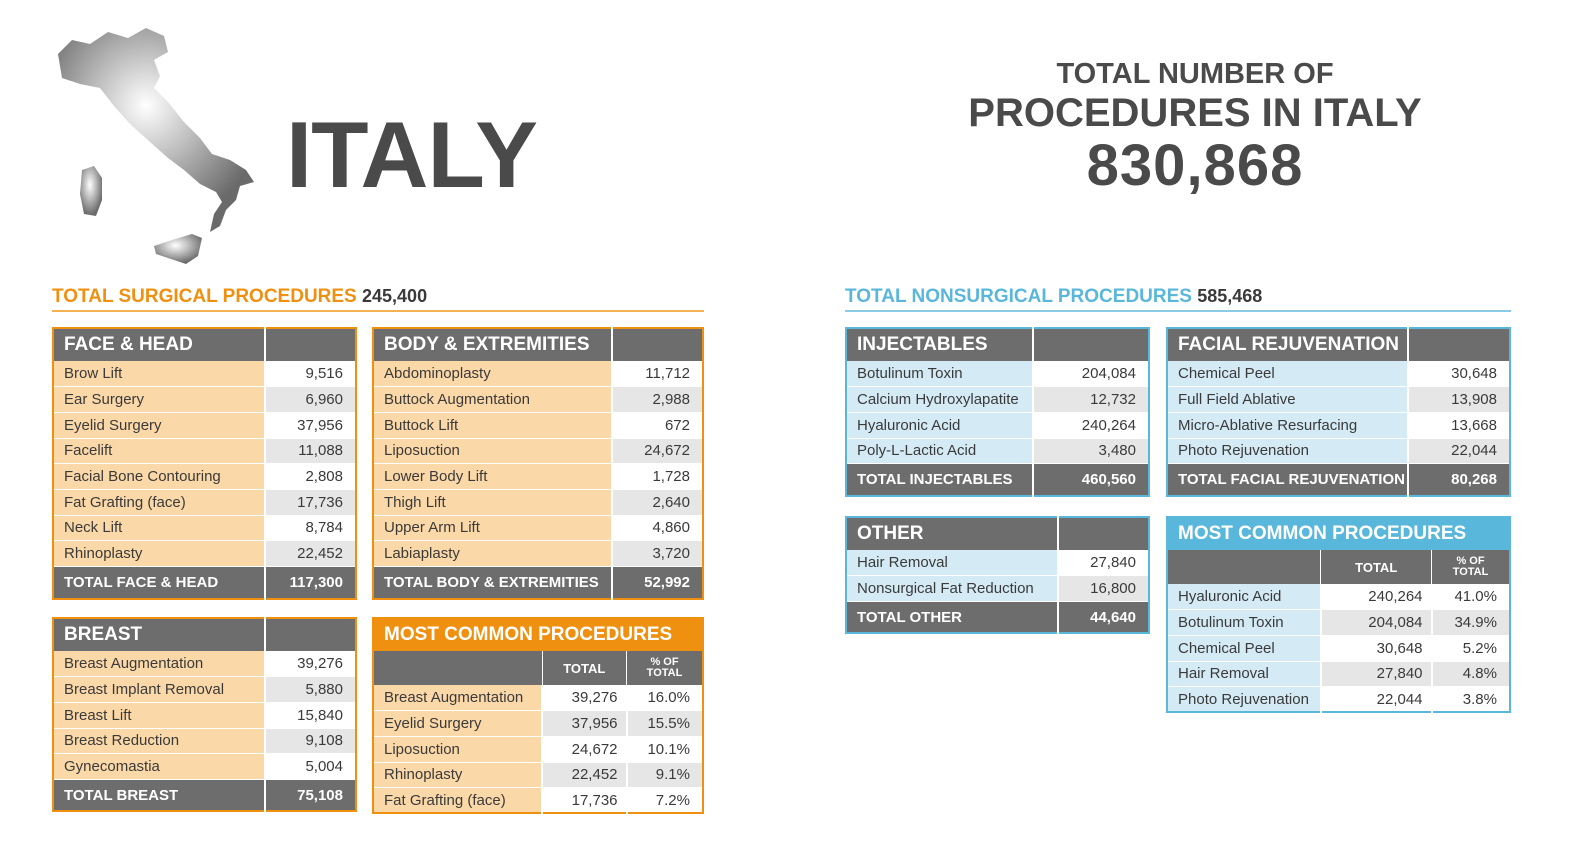 This screenshot has height=863, width=1584. What do you see at coordinates (1470, 622) in the screenshot?
I see `table-row-percent: 34.9%` at bounding box center [1470, 622].